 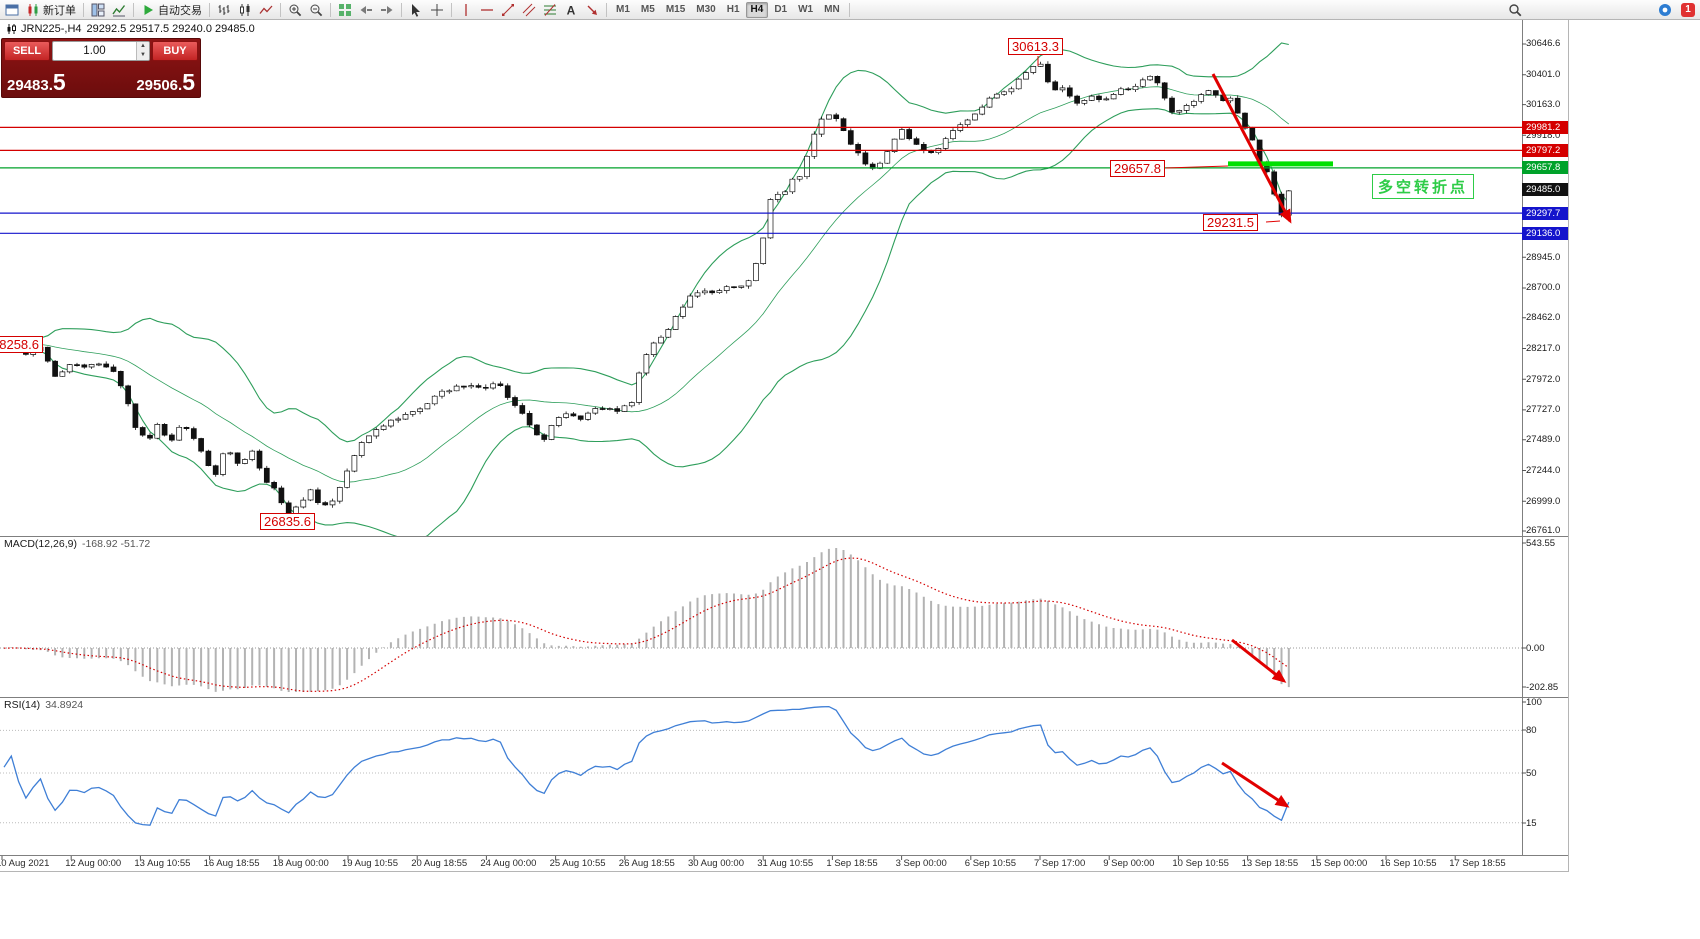 I want to click on channel-icon, so click(x=529, y=10).